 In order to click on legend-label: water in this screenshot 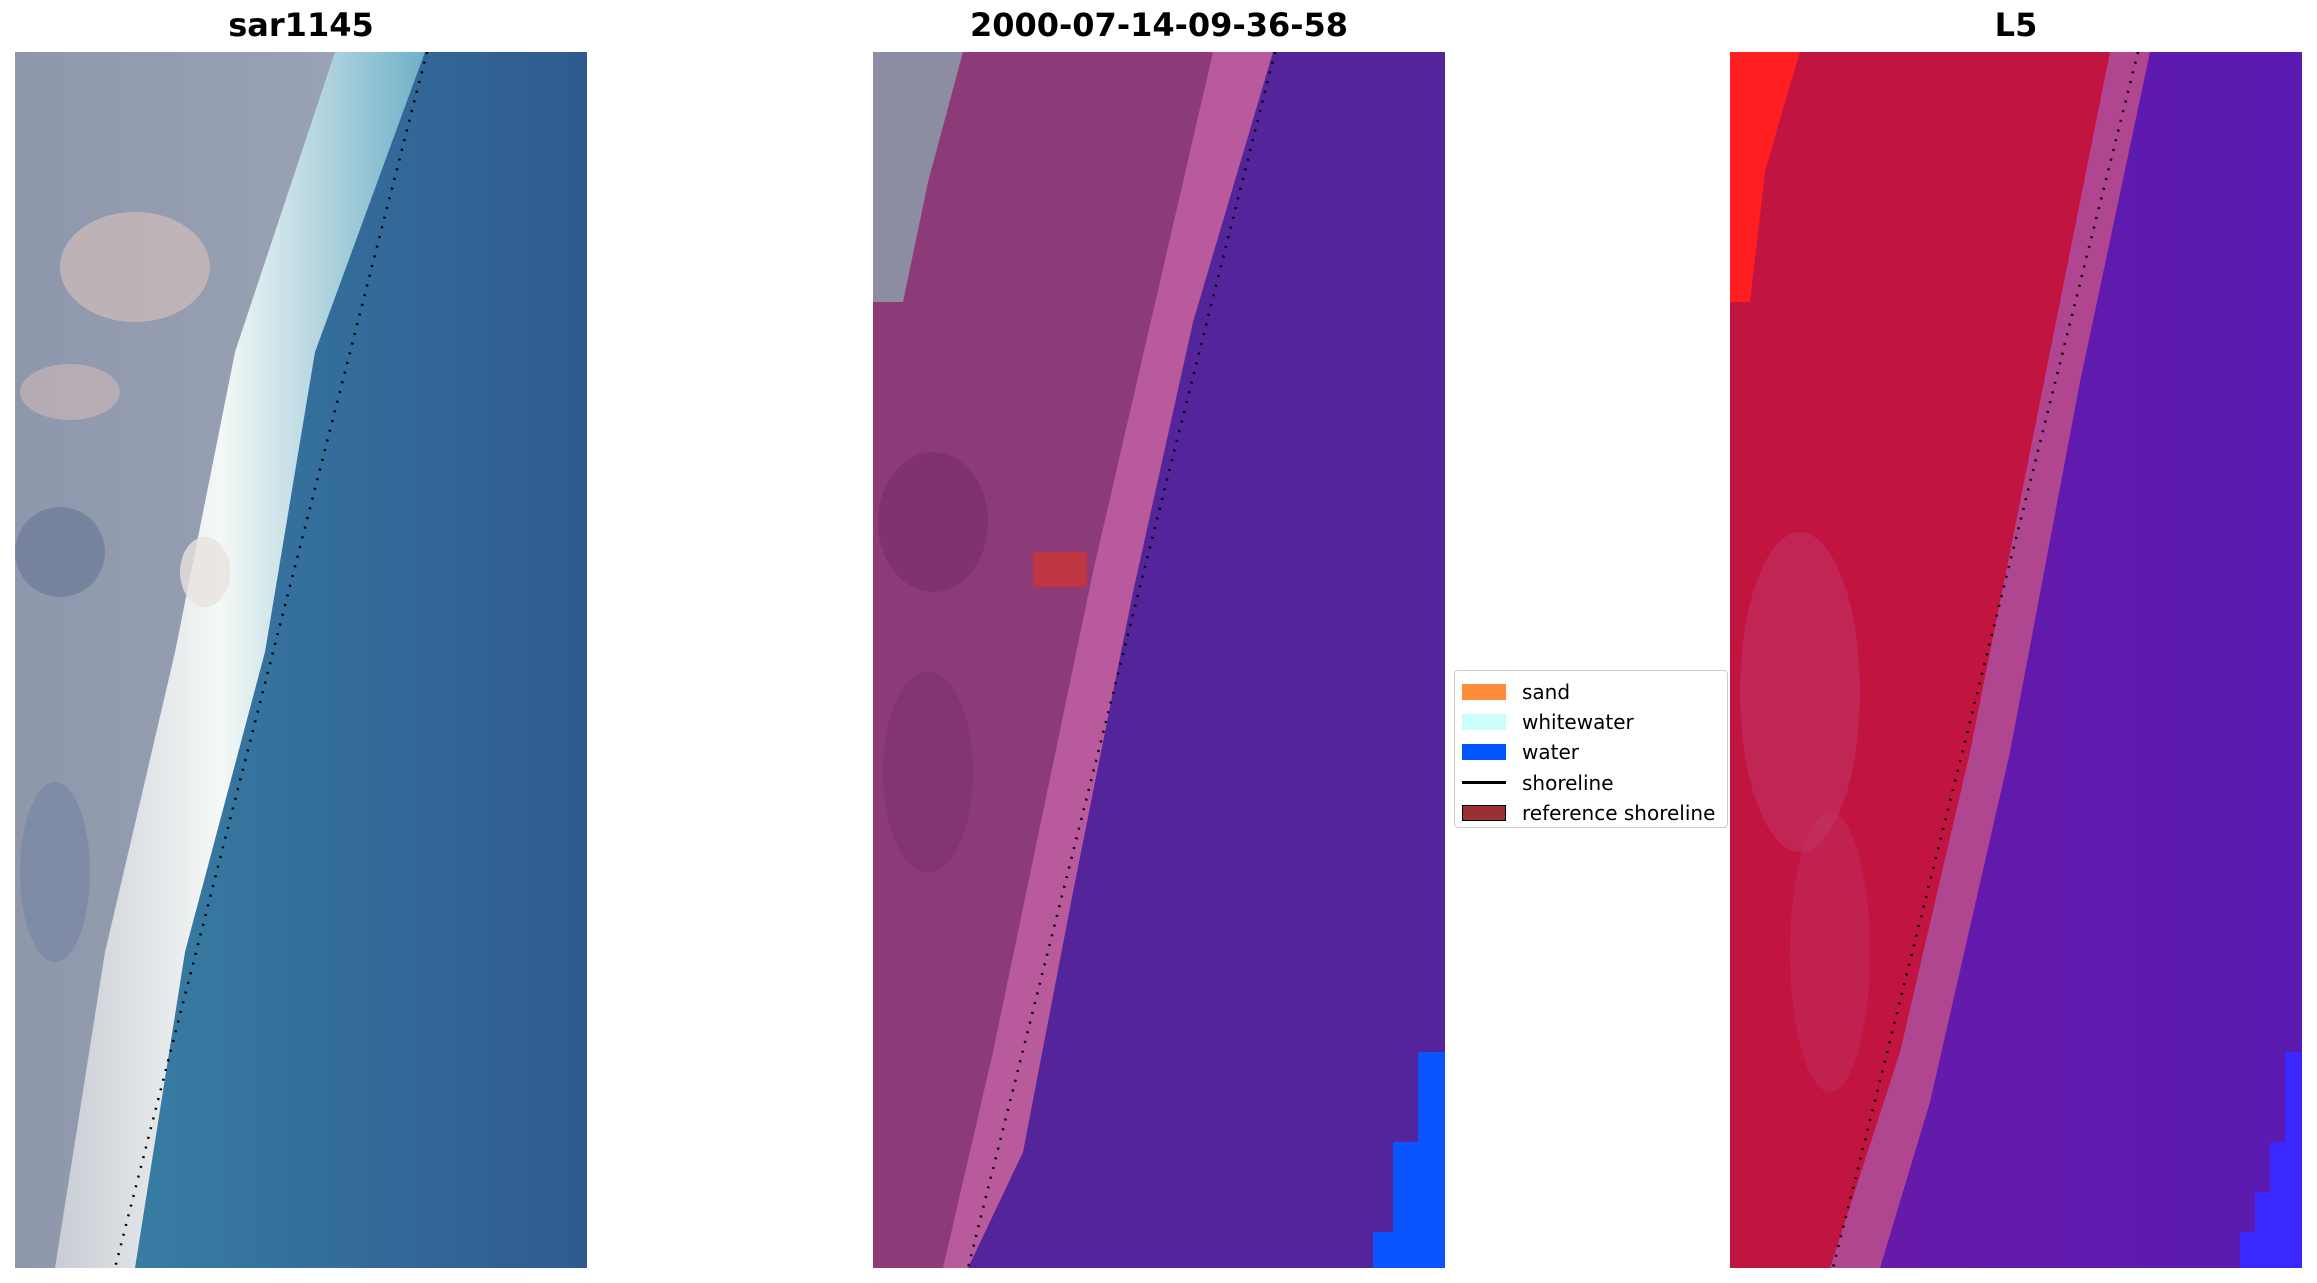, I will do `click(1550, 752)`.